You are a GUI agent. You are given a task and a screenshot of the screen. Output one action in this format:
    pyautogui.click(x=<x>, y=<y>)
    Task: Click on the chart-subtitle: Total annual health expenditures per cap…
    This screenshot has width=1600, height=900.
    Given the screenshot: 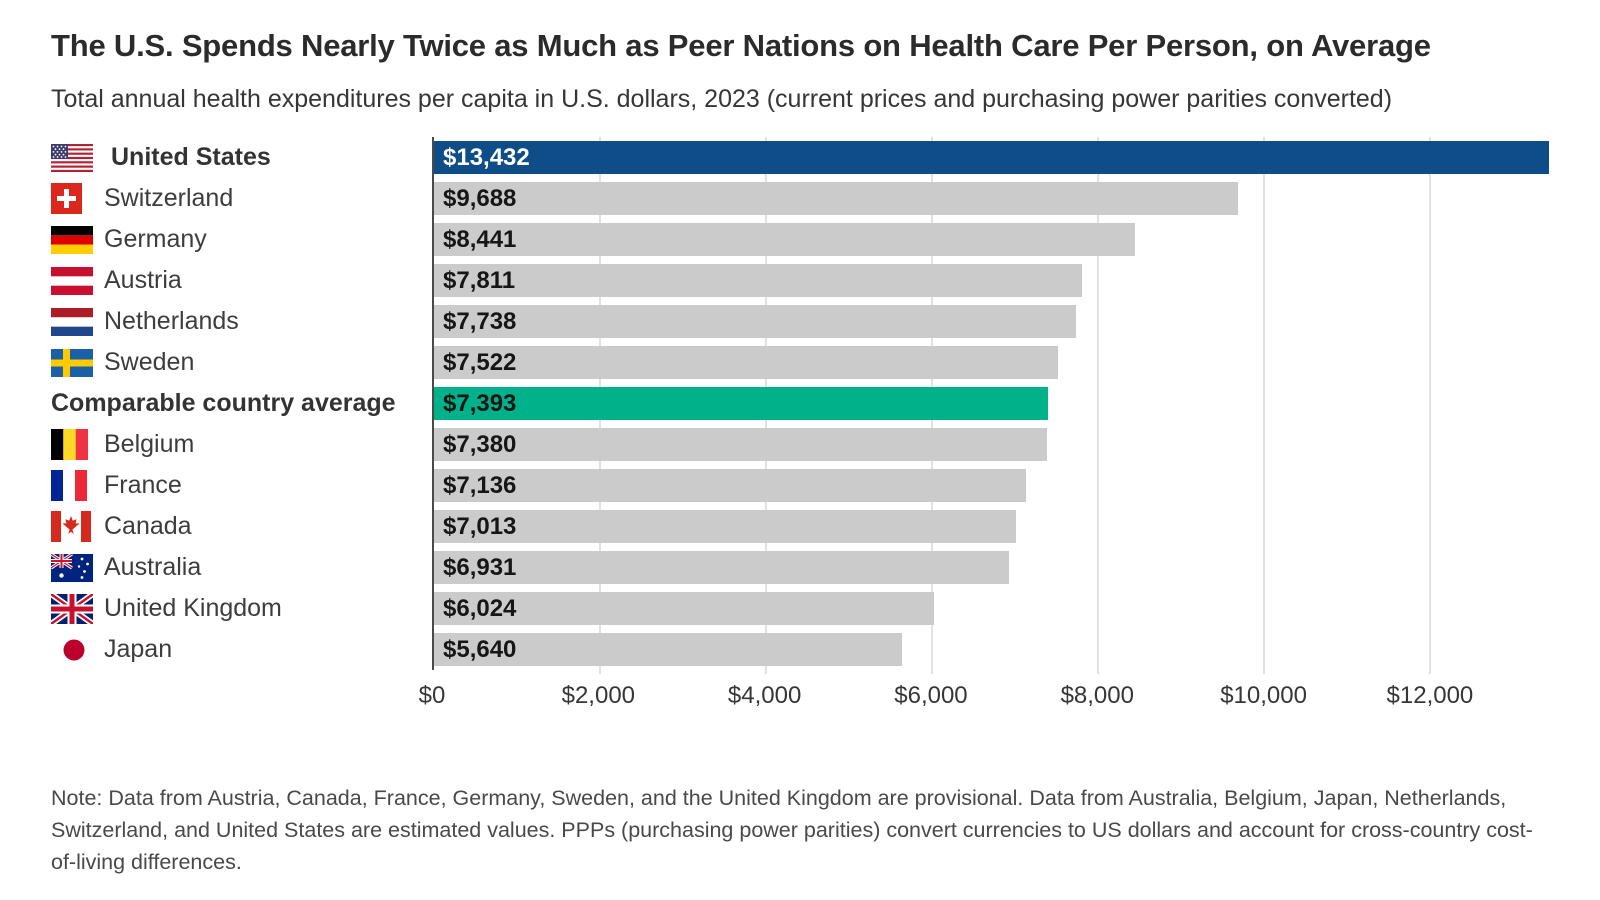 What is the action you would take?
    pyautogui.click(x=722, y=99)
    